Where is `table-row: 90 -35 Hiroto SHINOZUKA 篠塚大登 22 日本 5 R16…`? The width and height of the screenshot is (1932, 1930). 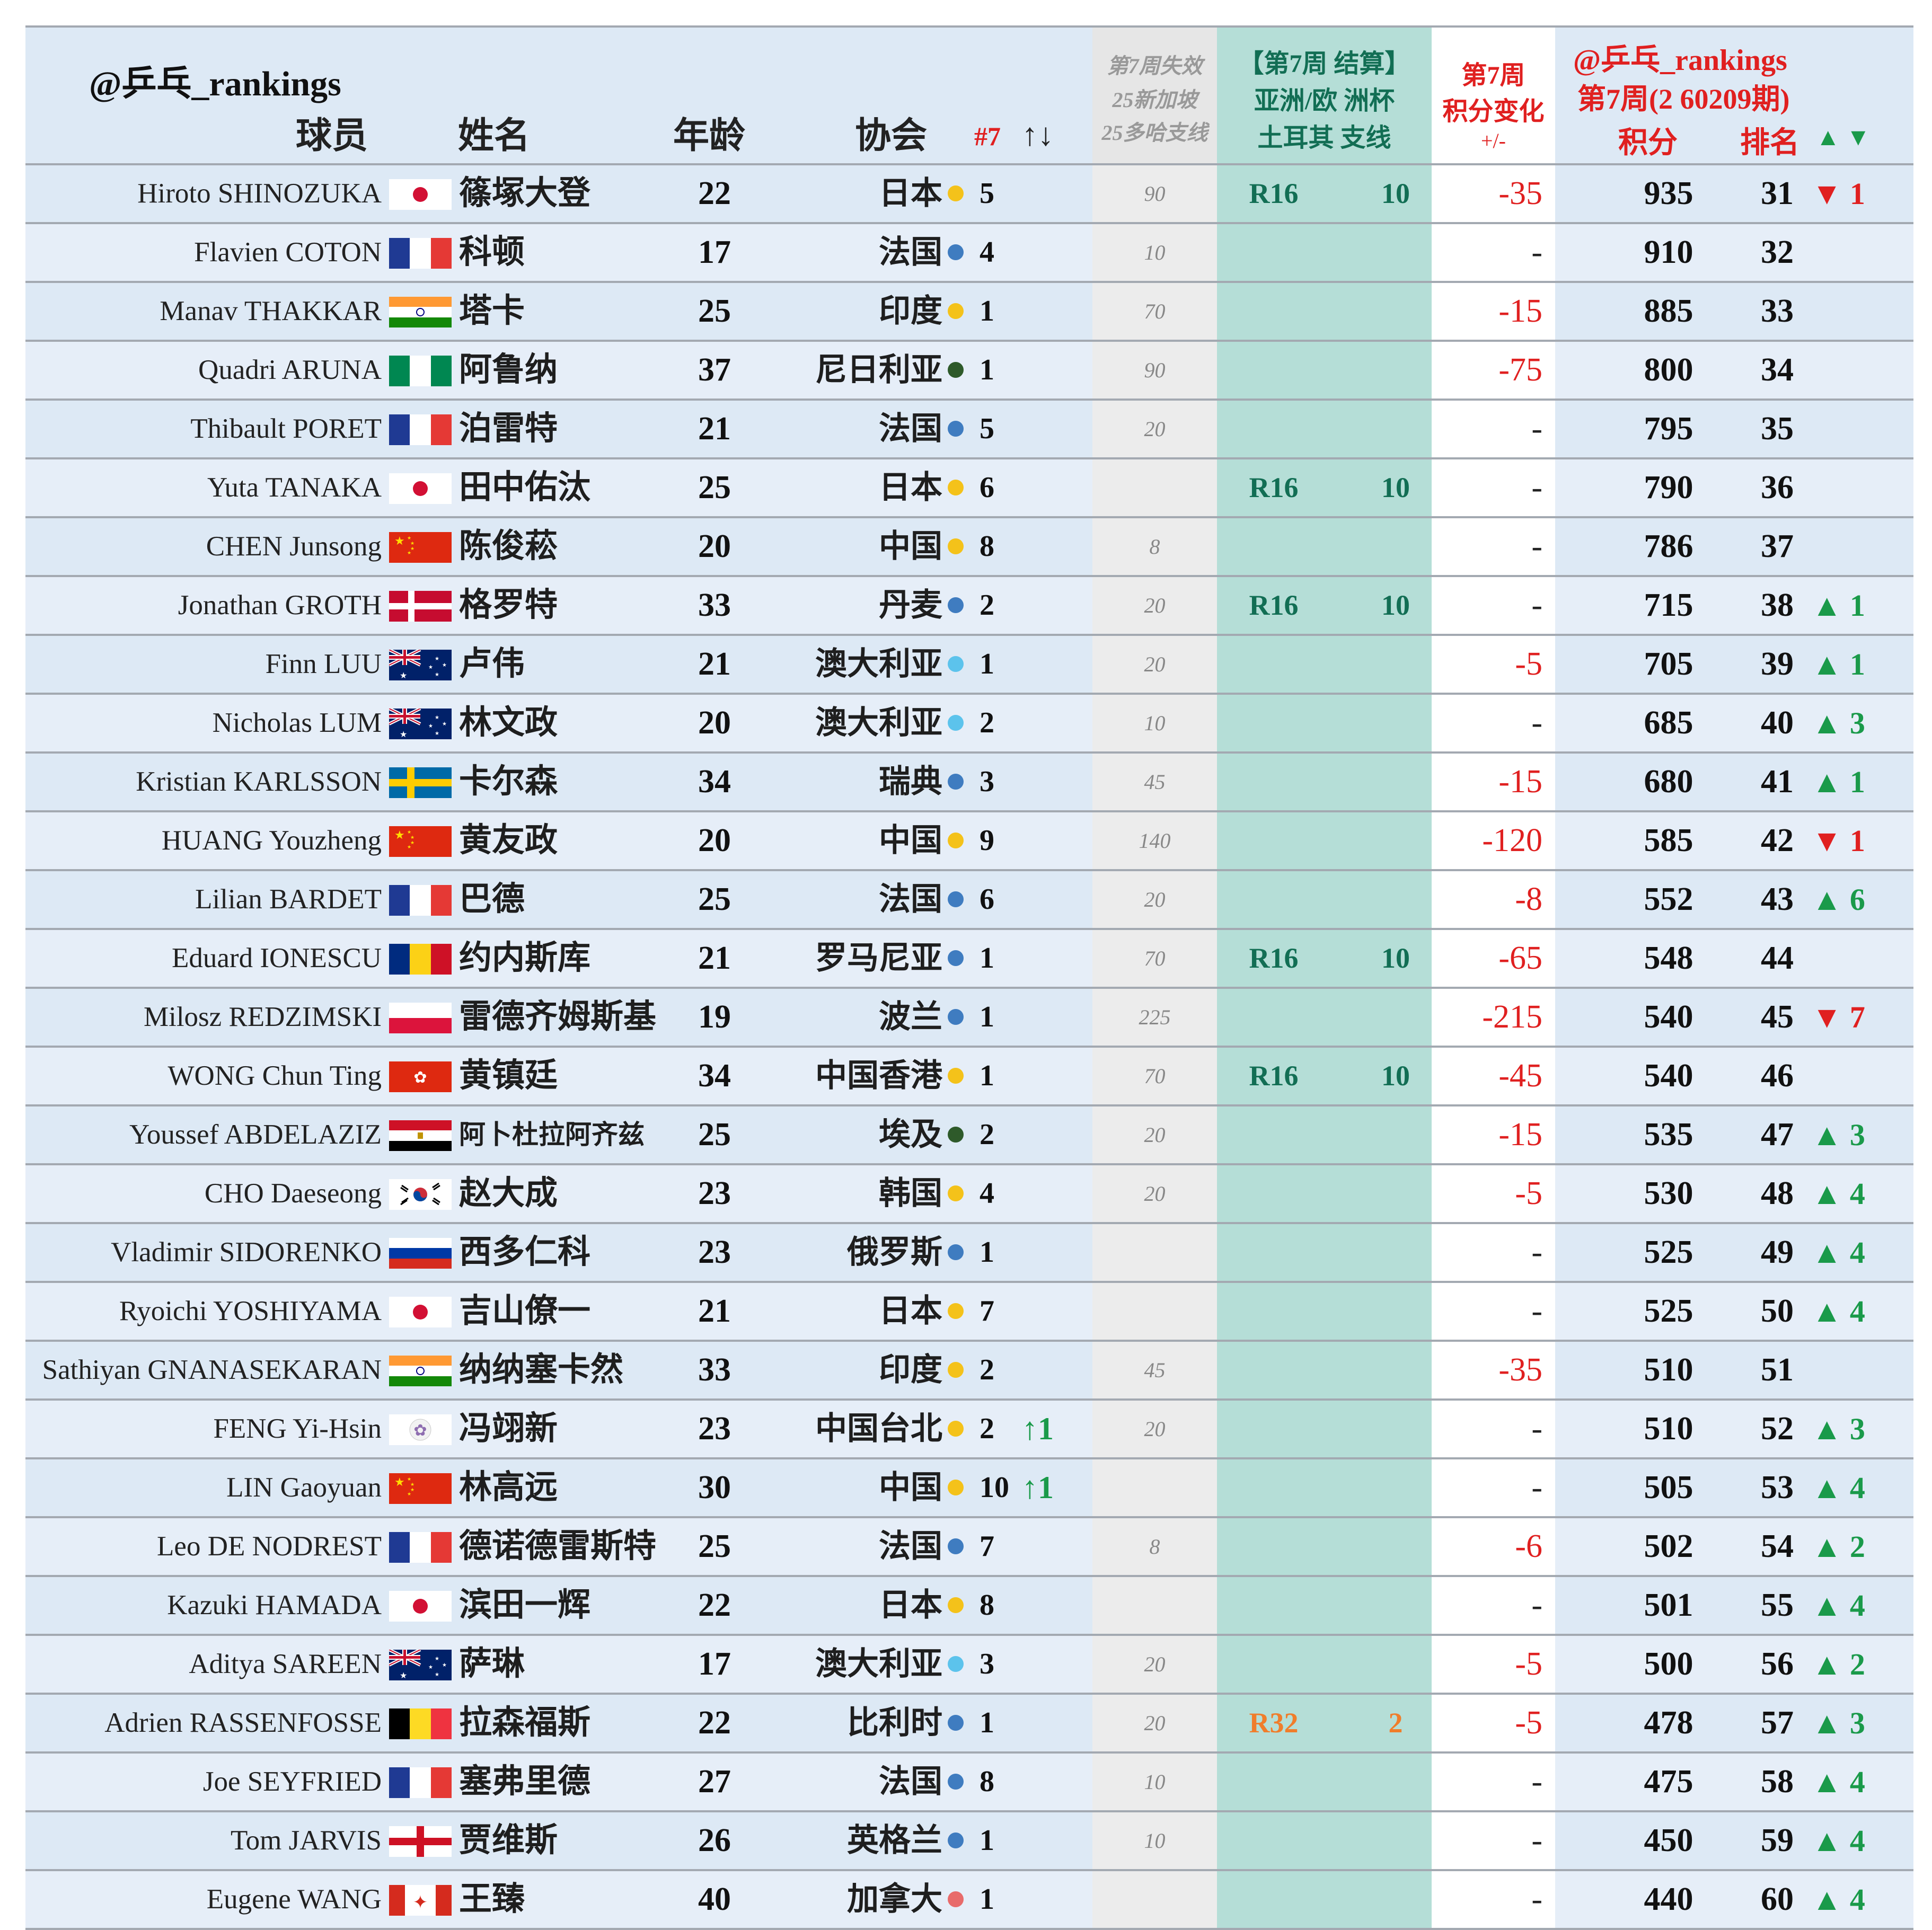
table-row: 90 -35 Hiroto SHINOZUKA 篠塚大登 22 日本 5 R16… is located at coordinates (969, 194).